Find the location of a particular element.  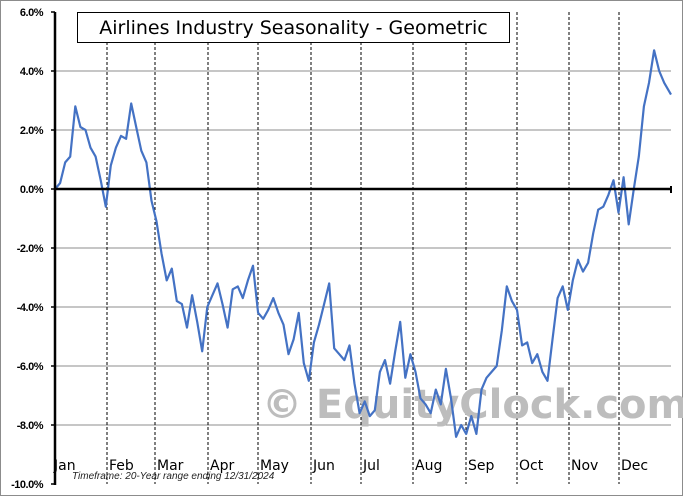

x-axis-month-labels: Jan Feb Mar Apr May Jun Jul Aug Sep Oct Nov Dec is located at coordinates (350, 466).